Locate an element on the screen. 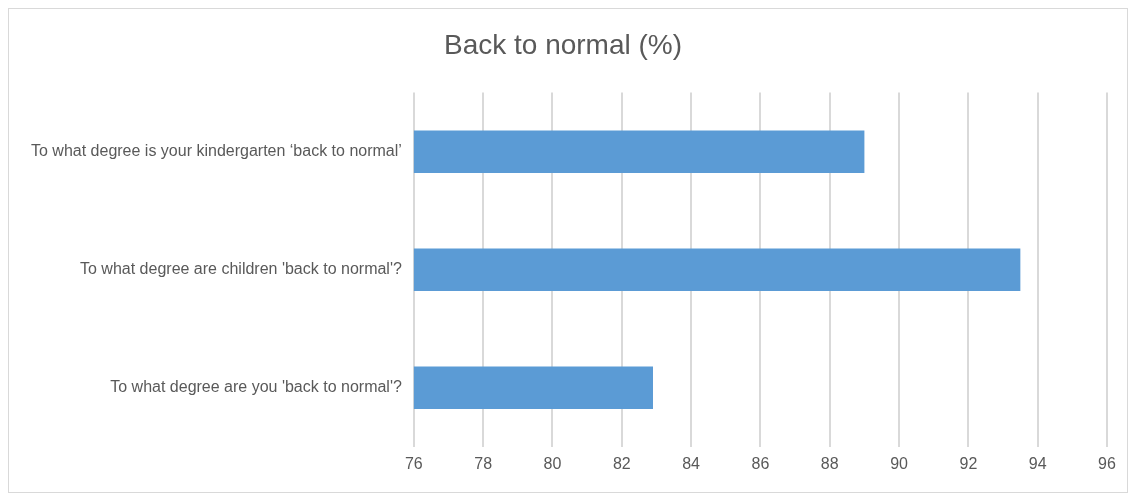 Image resolution: width=1136 pixels, height=501 pixels. x-tick-label: 76 is located at coordinates (413, 463).